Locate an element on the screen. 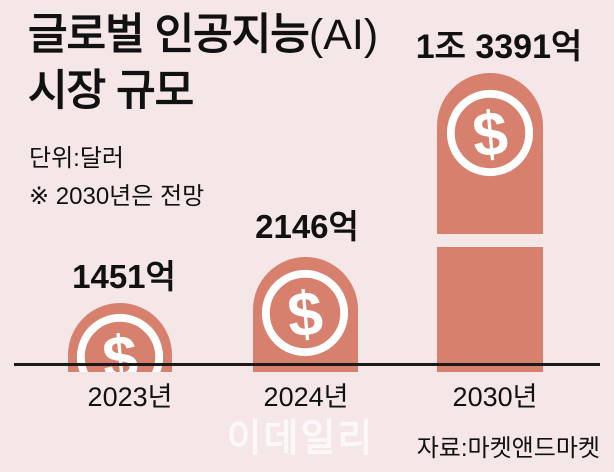 This screenshot has height=472, width=614. bar-2024: $ is located at coordinates (305, 314).